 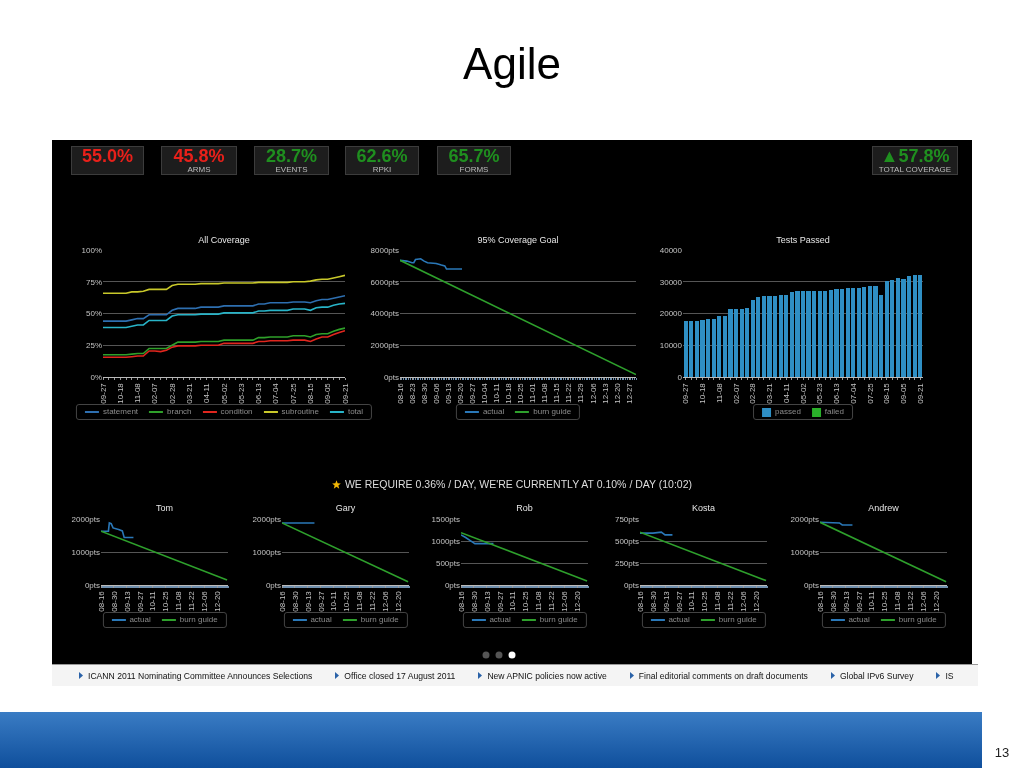 I want to click on y-tick-label: 750pts, so click(x=626, y=519).